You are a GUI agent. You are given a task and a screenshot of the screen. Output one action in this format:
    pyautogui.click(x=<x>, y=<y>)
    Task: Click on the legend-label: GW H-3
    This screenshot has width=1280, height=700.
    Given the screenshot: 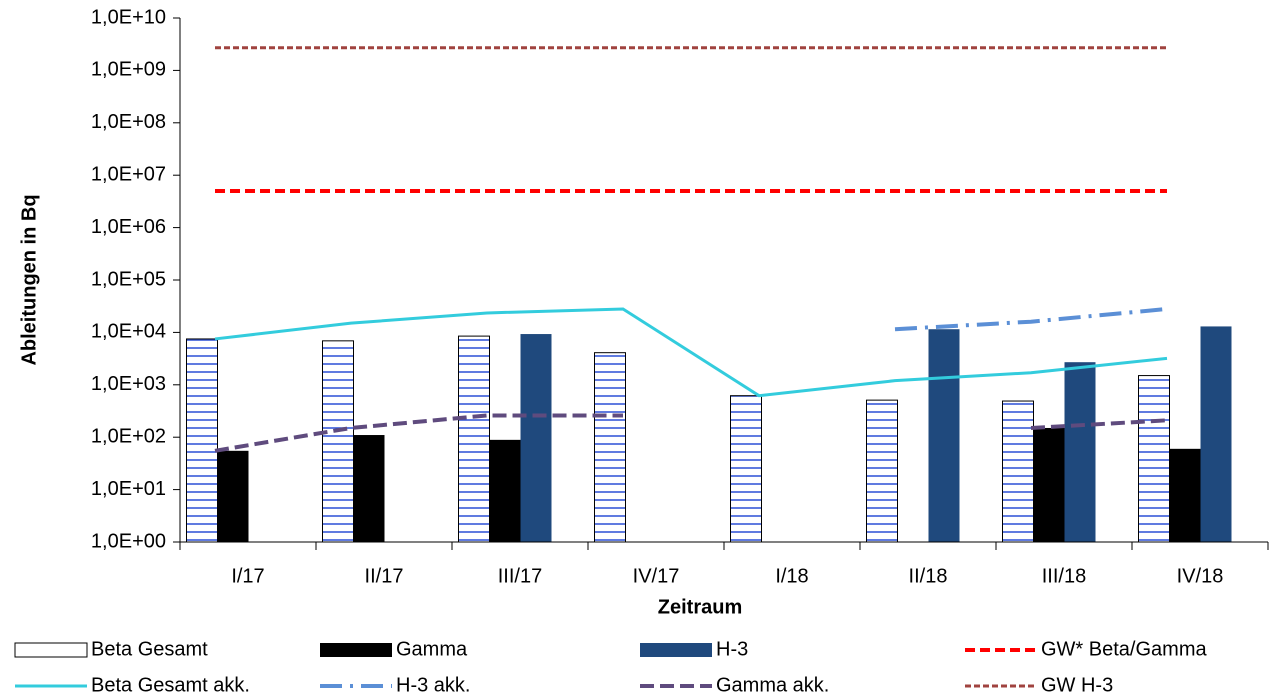 What is the action you would take?
    pyautogui.click(x=1077, y=685)
    